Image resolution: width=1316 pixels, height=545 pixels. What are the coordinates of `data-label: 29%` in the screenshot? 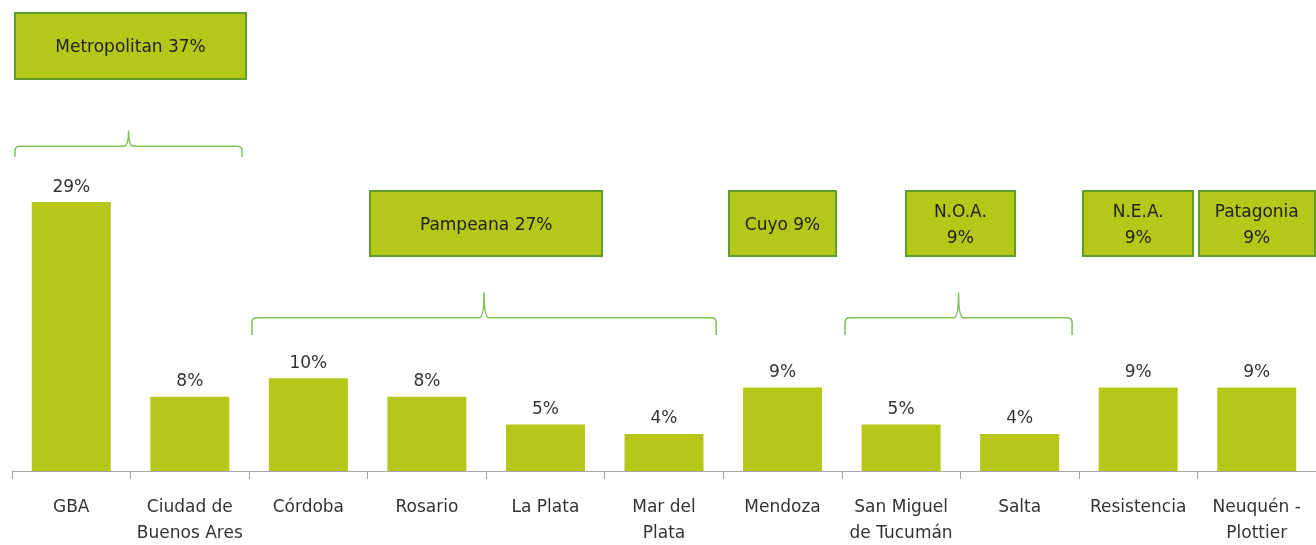 It's located at (71, 185).